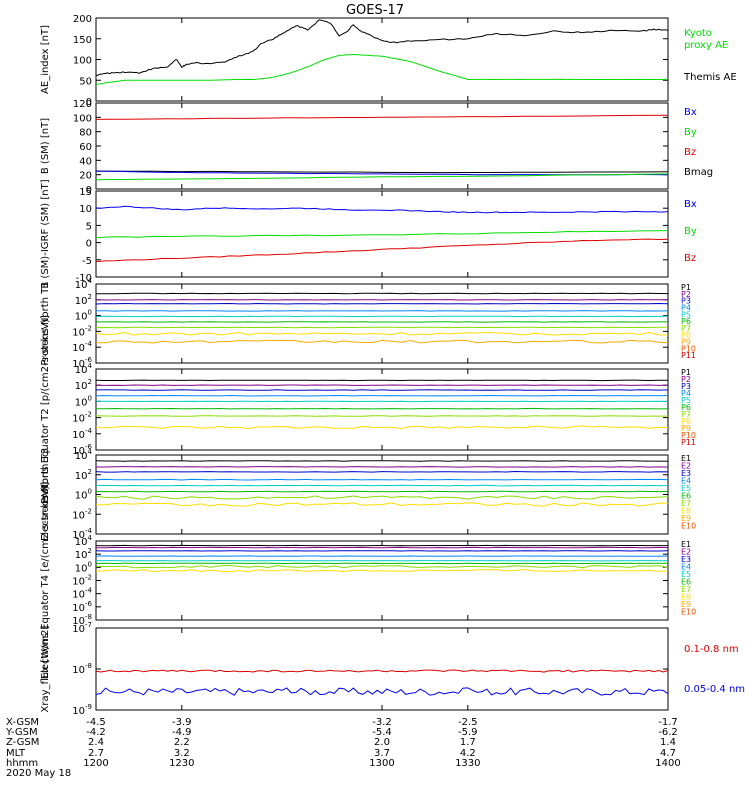  What do you see at coordinates (668, 732) in the screenshot?
I see `x-tick-value: -6.2` at bounding box center [668, 732].